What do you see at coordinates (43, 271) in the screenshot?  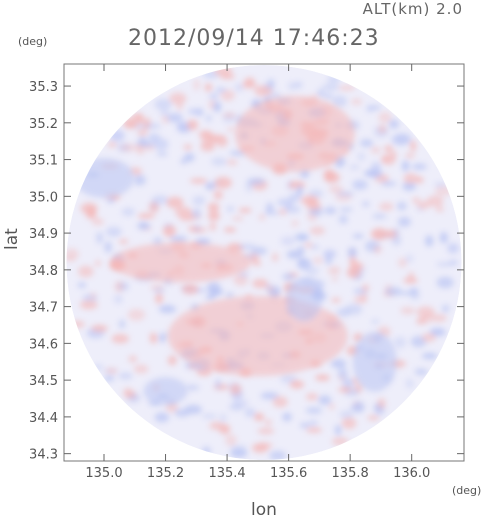 I see `y-tick-label: 34.8` at bounding box center [43, 271].